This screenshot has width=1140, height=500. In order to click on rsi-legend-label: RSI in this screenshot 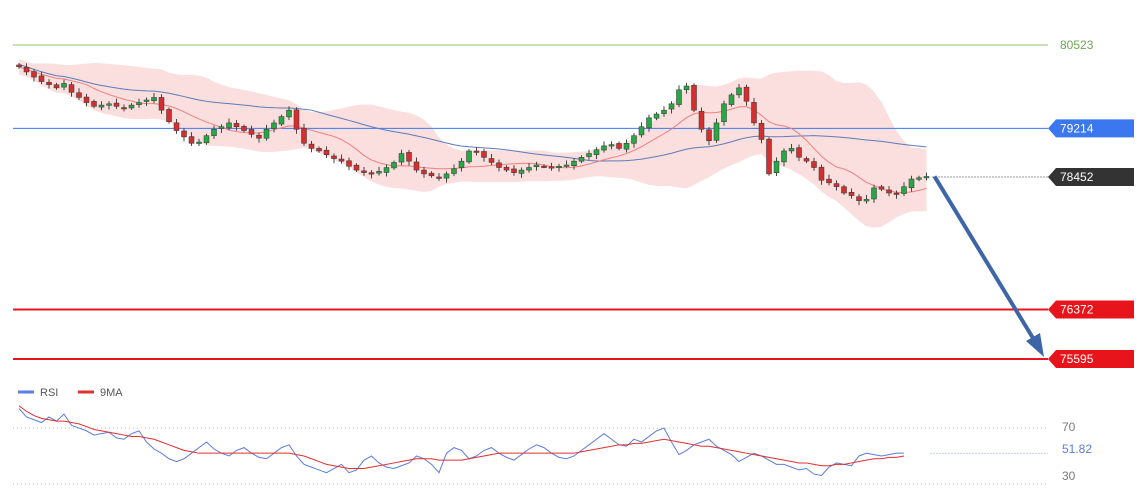, I will do `click(49, 393)`.